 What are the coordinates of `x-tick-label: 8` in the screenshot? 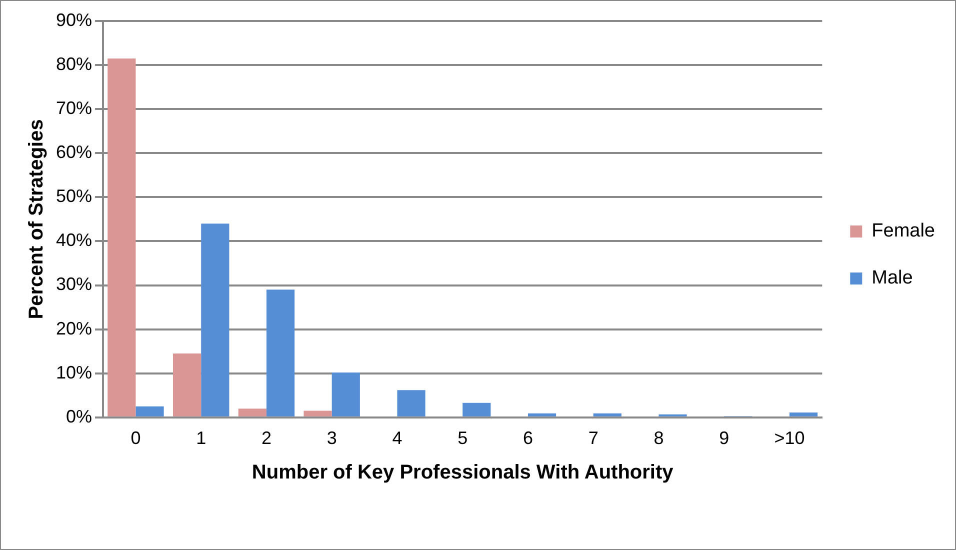 It's located at (659, 438).